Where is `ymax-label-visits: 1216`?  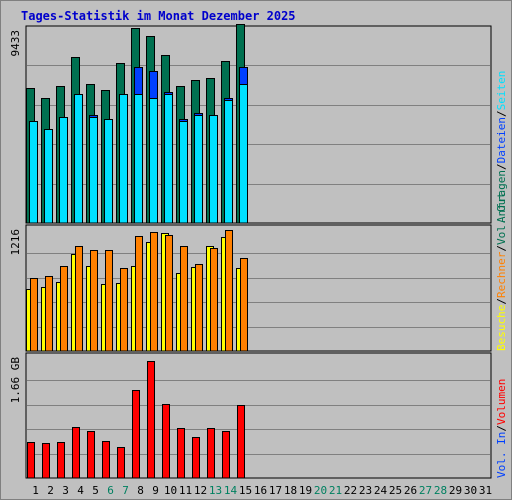
ymax-label-visits: 1216 is located at coordinates (15, 242).